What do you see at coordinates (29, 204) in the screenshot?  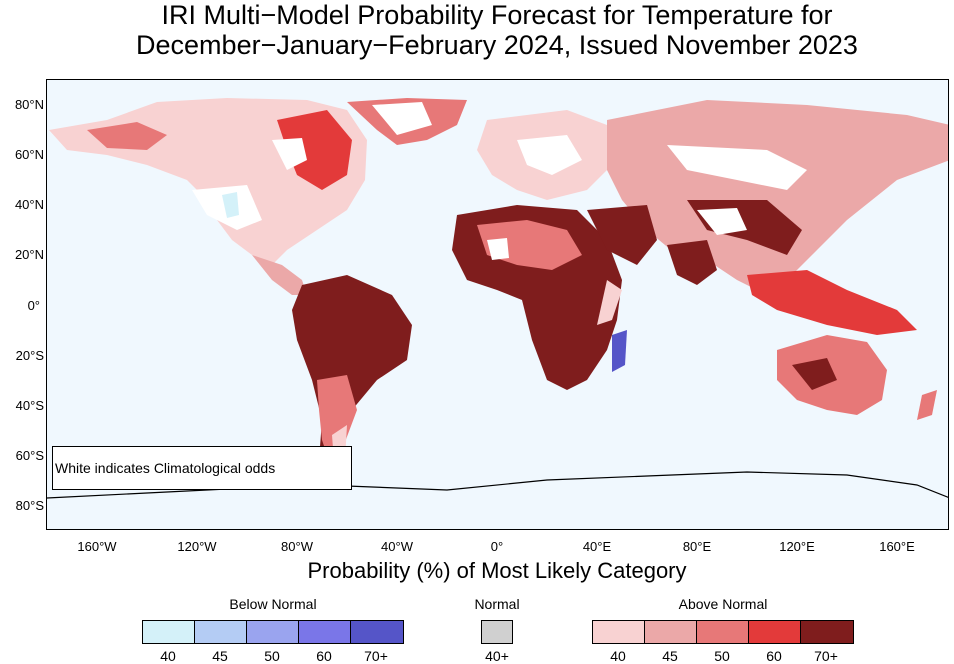 I see `lat-label: 40°N` at bounding box center [29, 204].